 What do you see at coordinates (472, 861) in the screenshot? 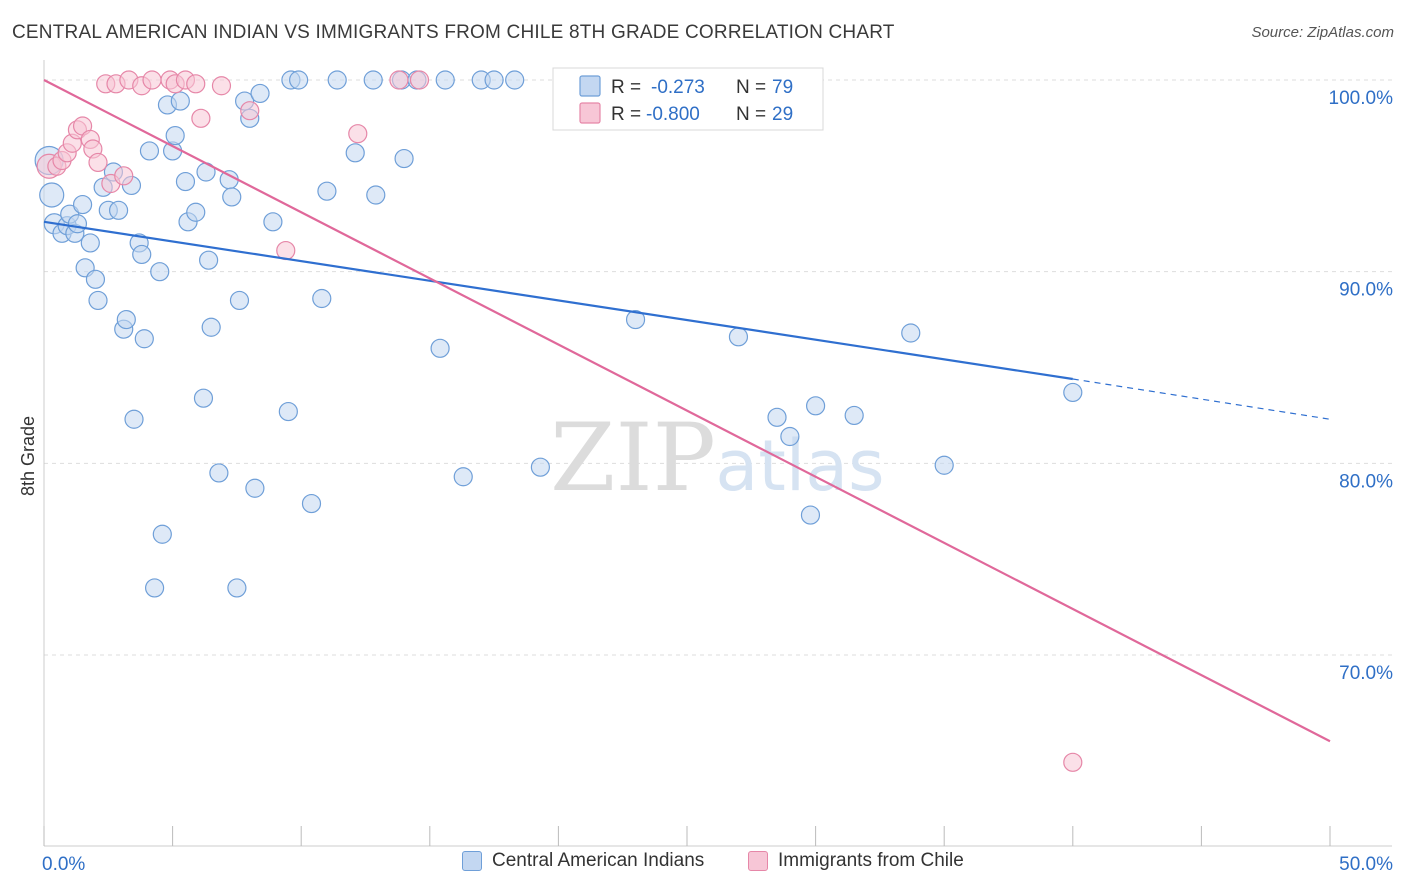
I see `legend-swatch-blue` at bounding box center [472, 861].